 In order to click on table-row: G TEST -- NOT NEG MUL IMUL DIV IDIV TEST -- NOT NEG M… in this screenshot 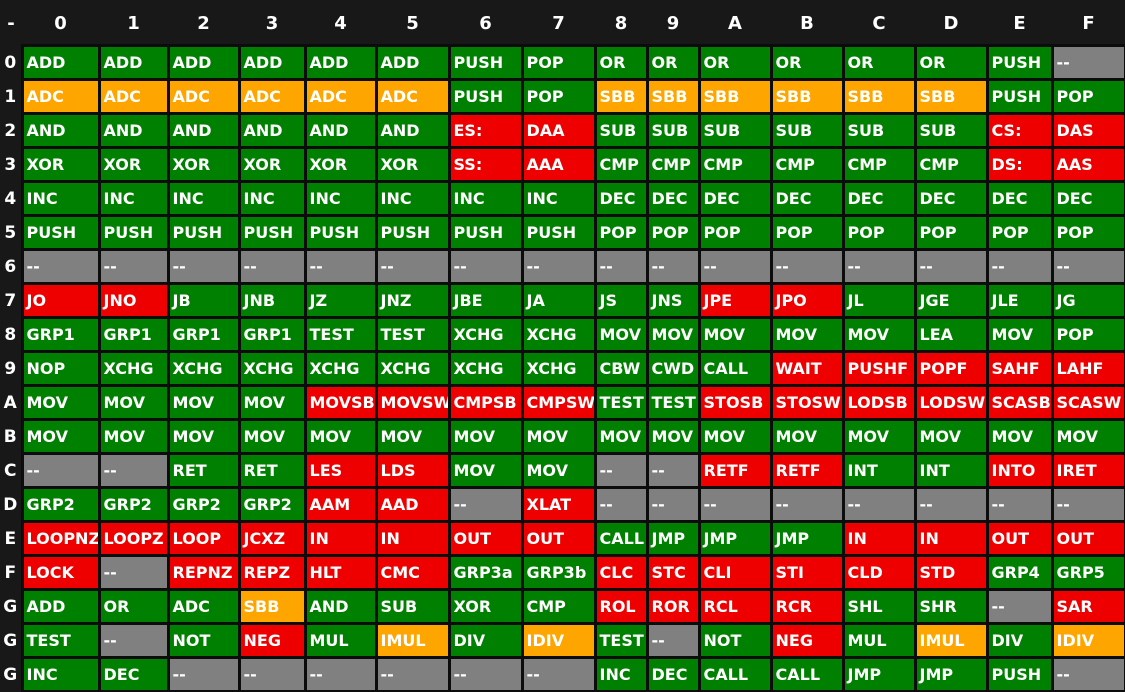, I will do `click(562, 640)`.